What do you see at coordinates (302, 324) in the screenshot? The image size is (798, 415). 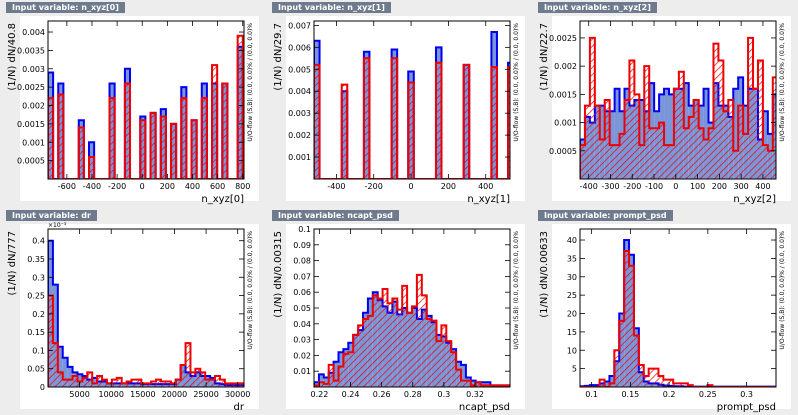 I see `y-tick-label: 0.04` at bounding box center [302, 324].